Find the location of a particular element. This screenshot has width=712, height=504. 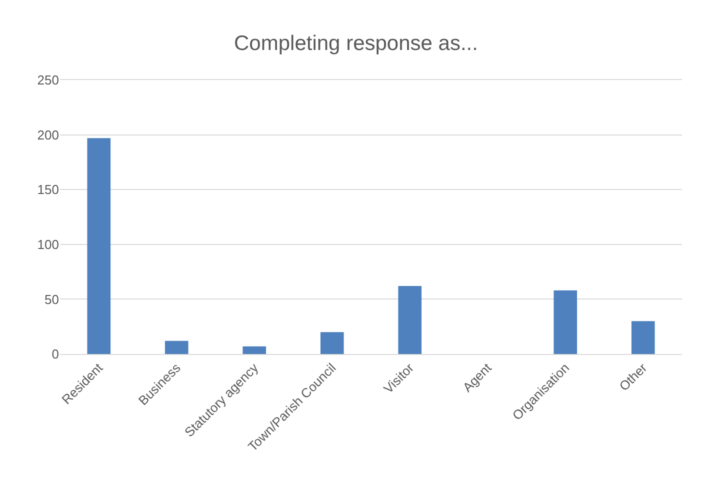

y-tick-label: 200 is located at coordinates (48, 134).